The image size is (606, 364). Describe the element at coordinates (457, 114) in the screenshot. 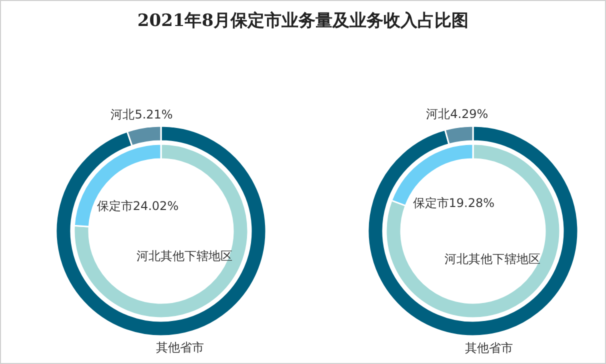

I see `slice-label: 河北4.29%` at that location.